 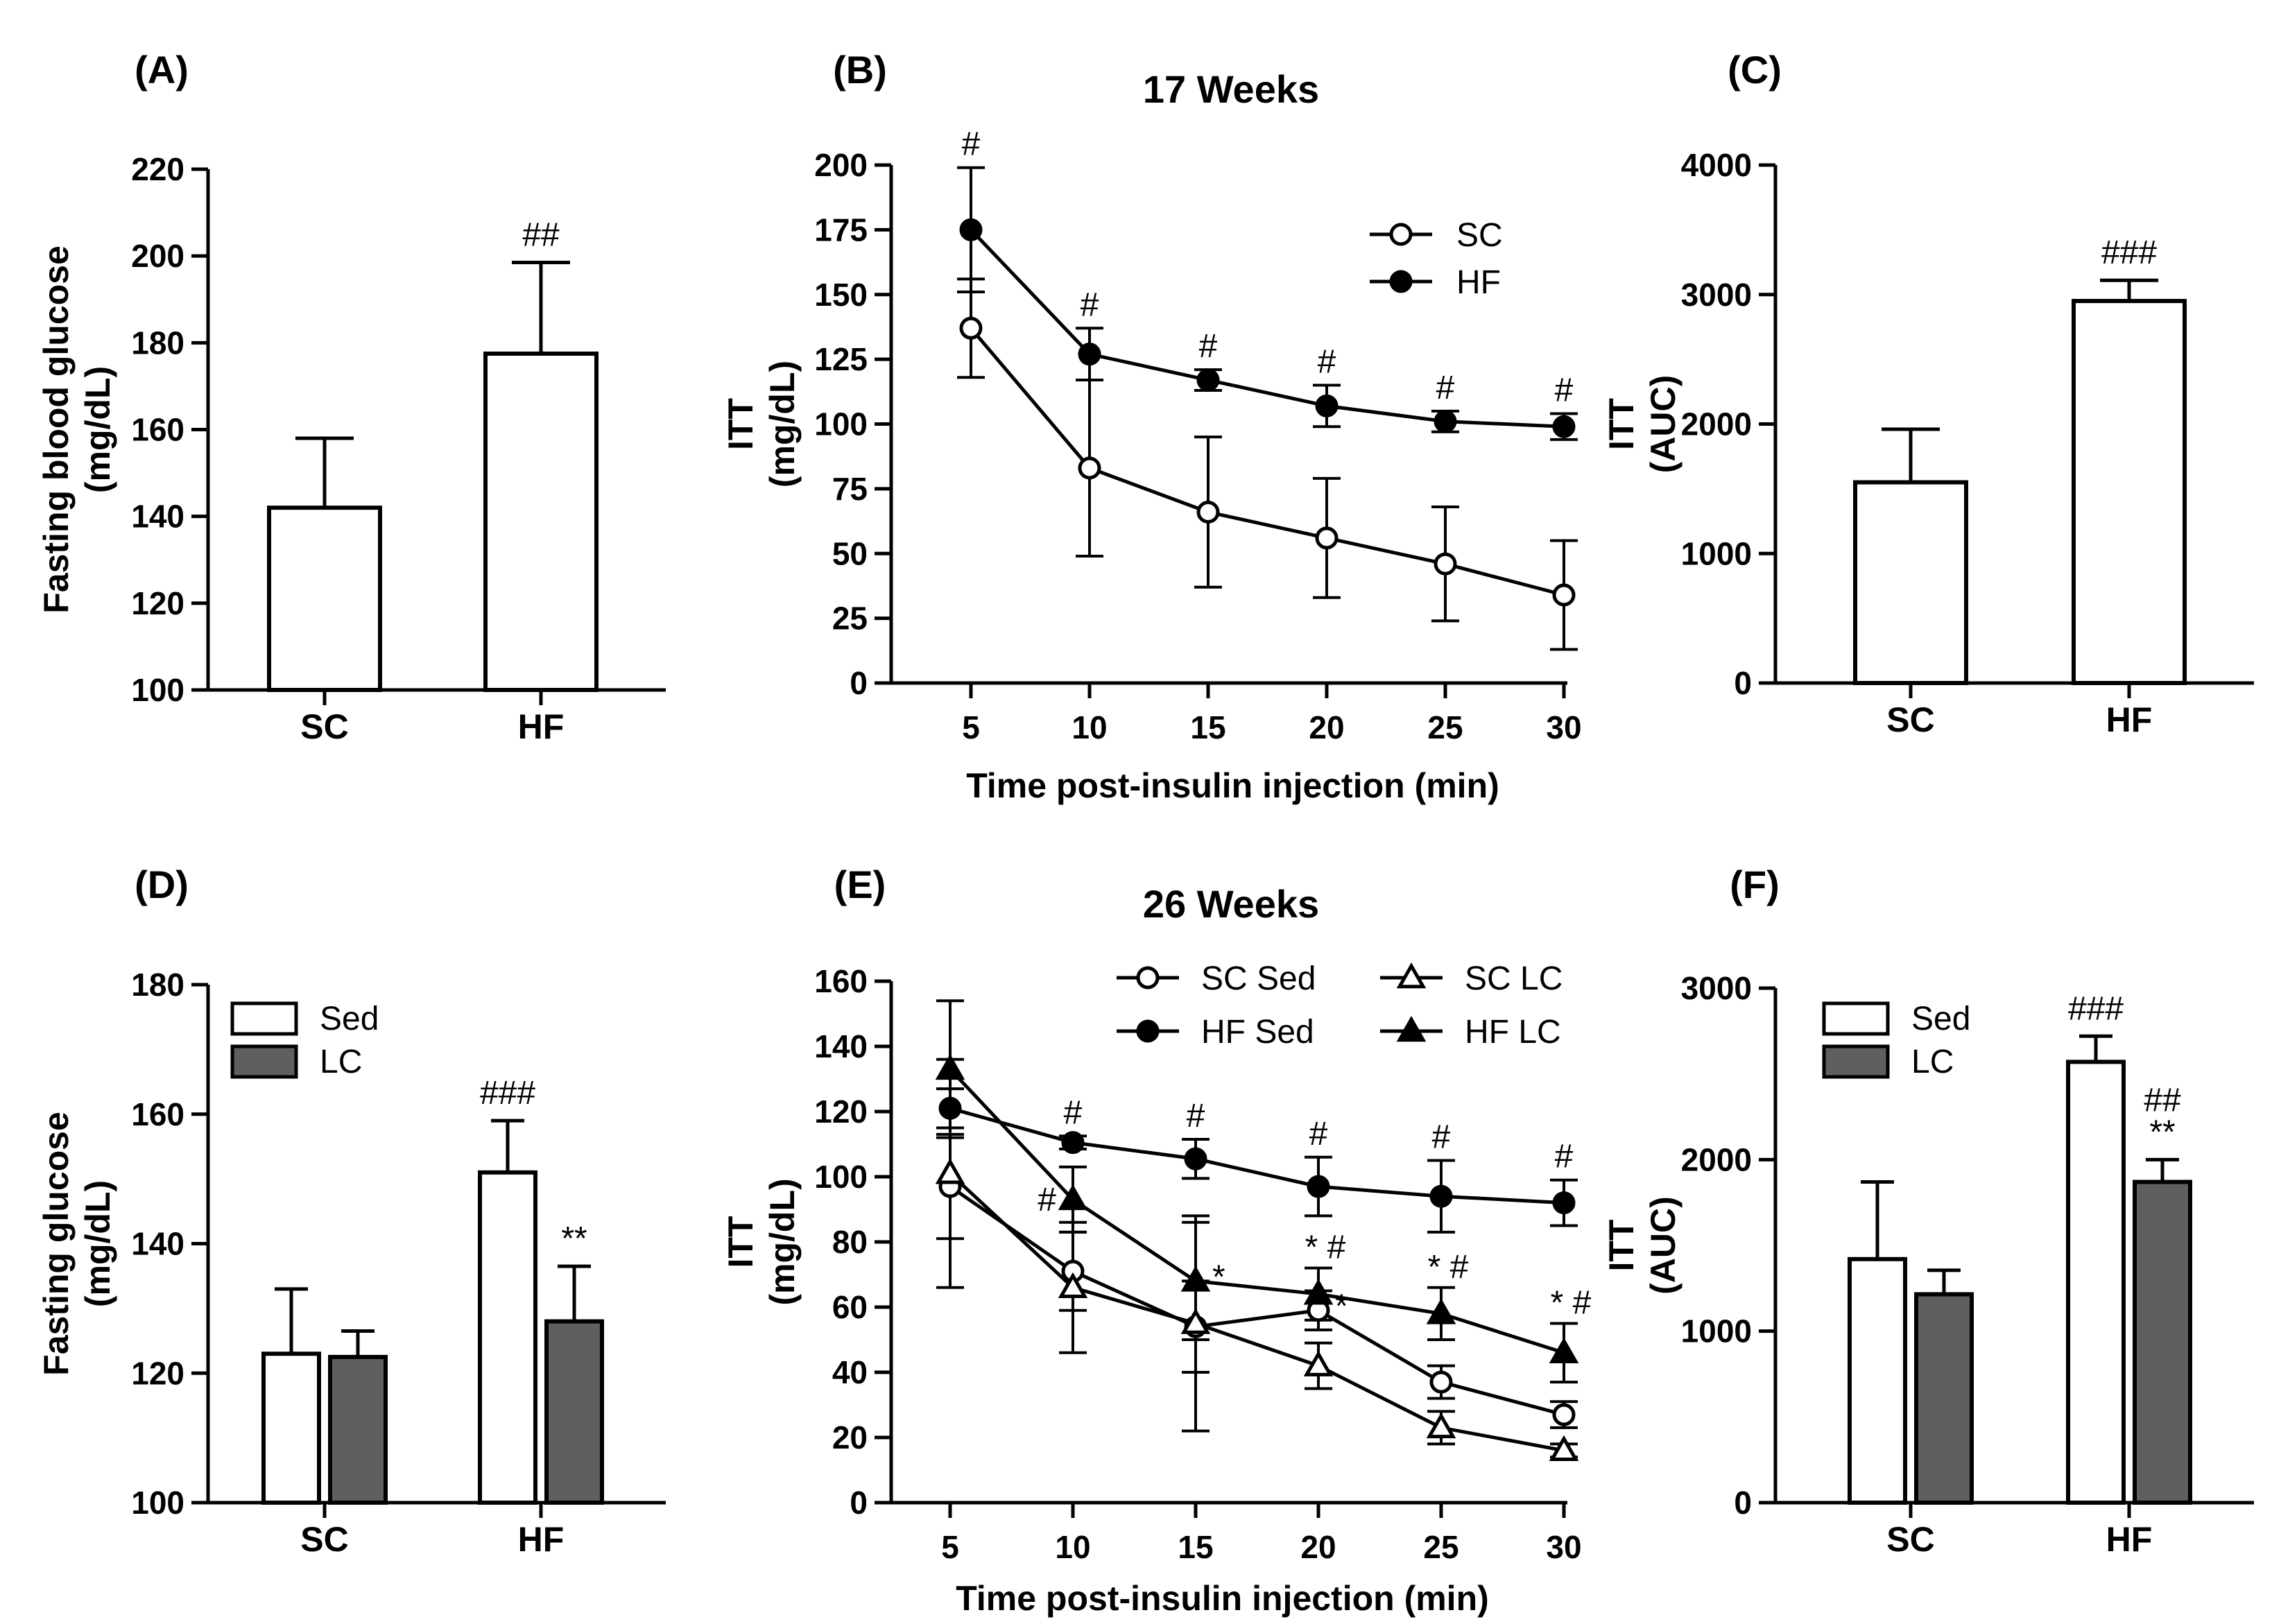 What do you see at coordinates (1267, 462) in the screenshot?
I see `series-line-B-SC` at bounding box center [1267, 462].